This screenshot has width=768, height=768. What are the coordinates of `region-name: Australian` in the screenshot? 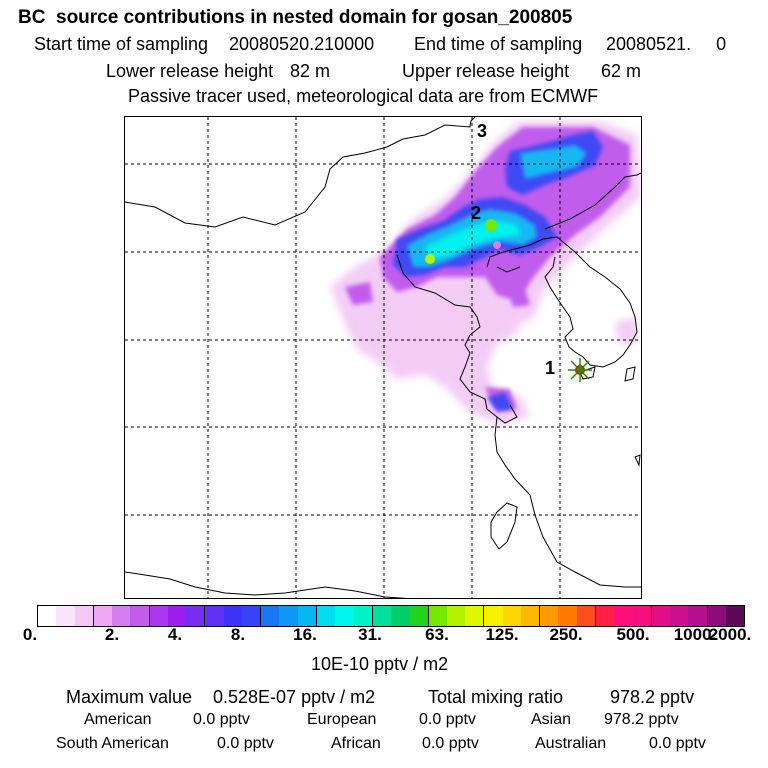 It's located at (571, 743).